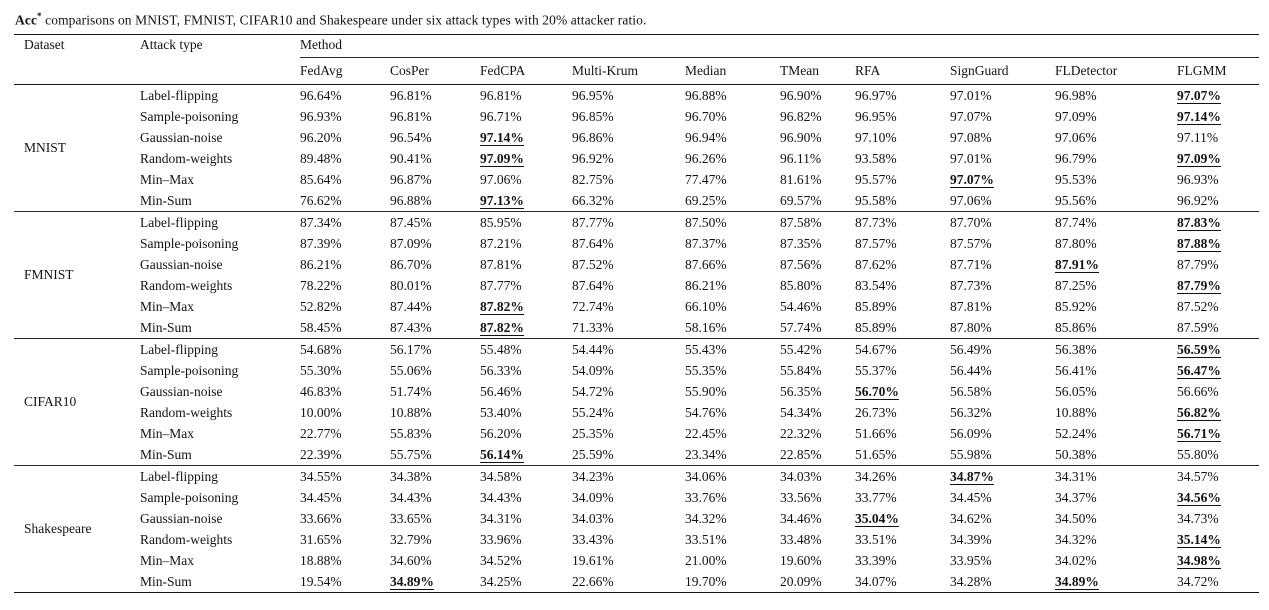 The image size is (1269, 610). I want to click on value-cell: 87.50%, so click(732, 223).